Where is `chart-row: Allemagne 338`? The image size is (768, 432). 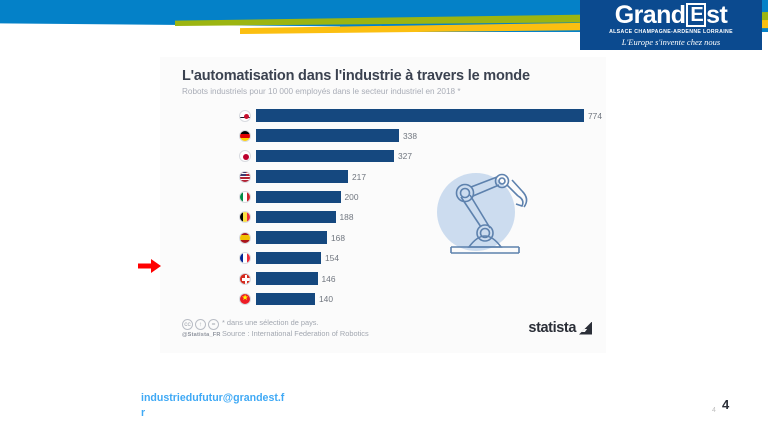 chart-row: Allemagne 338 is located at coordinates (383, 137).